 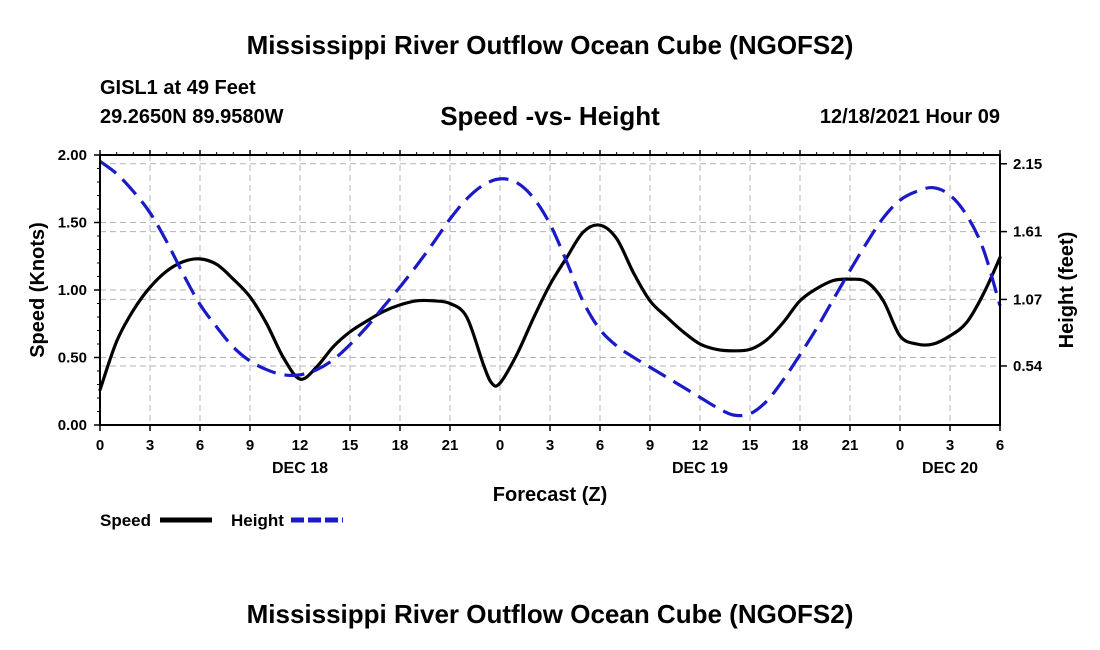 What do you see at coordinates (550, 495) in the screenshot?
I see `x-axis-label: Forecast (Z)` at bounding box center [550, 495].